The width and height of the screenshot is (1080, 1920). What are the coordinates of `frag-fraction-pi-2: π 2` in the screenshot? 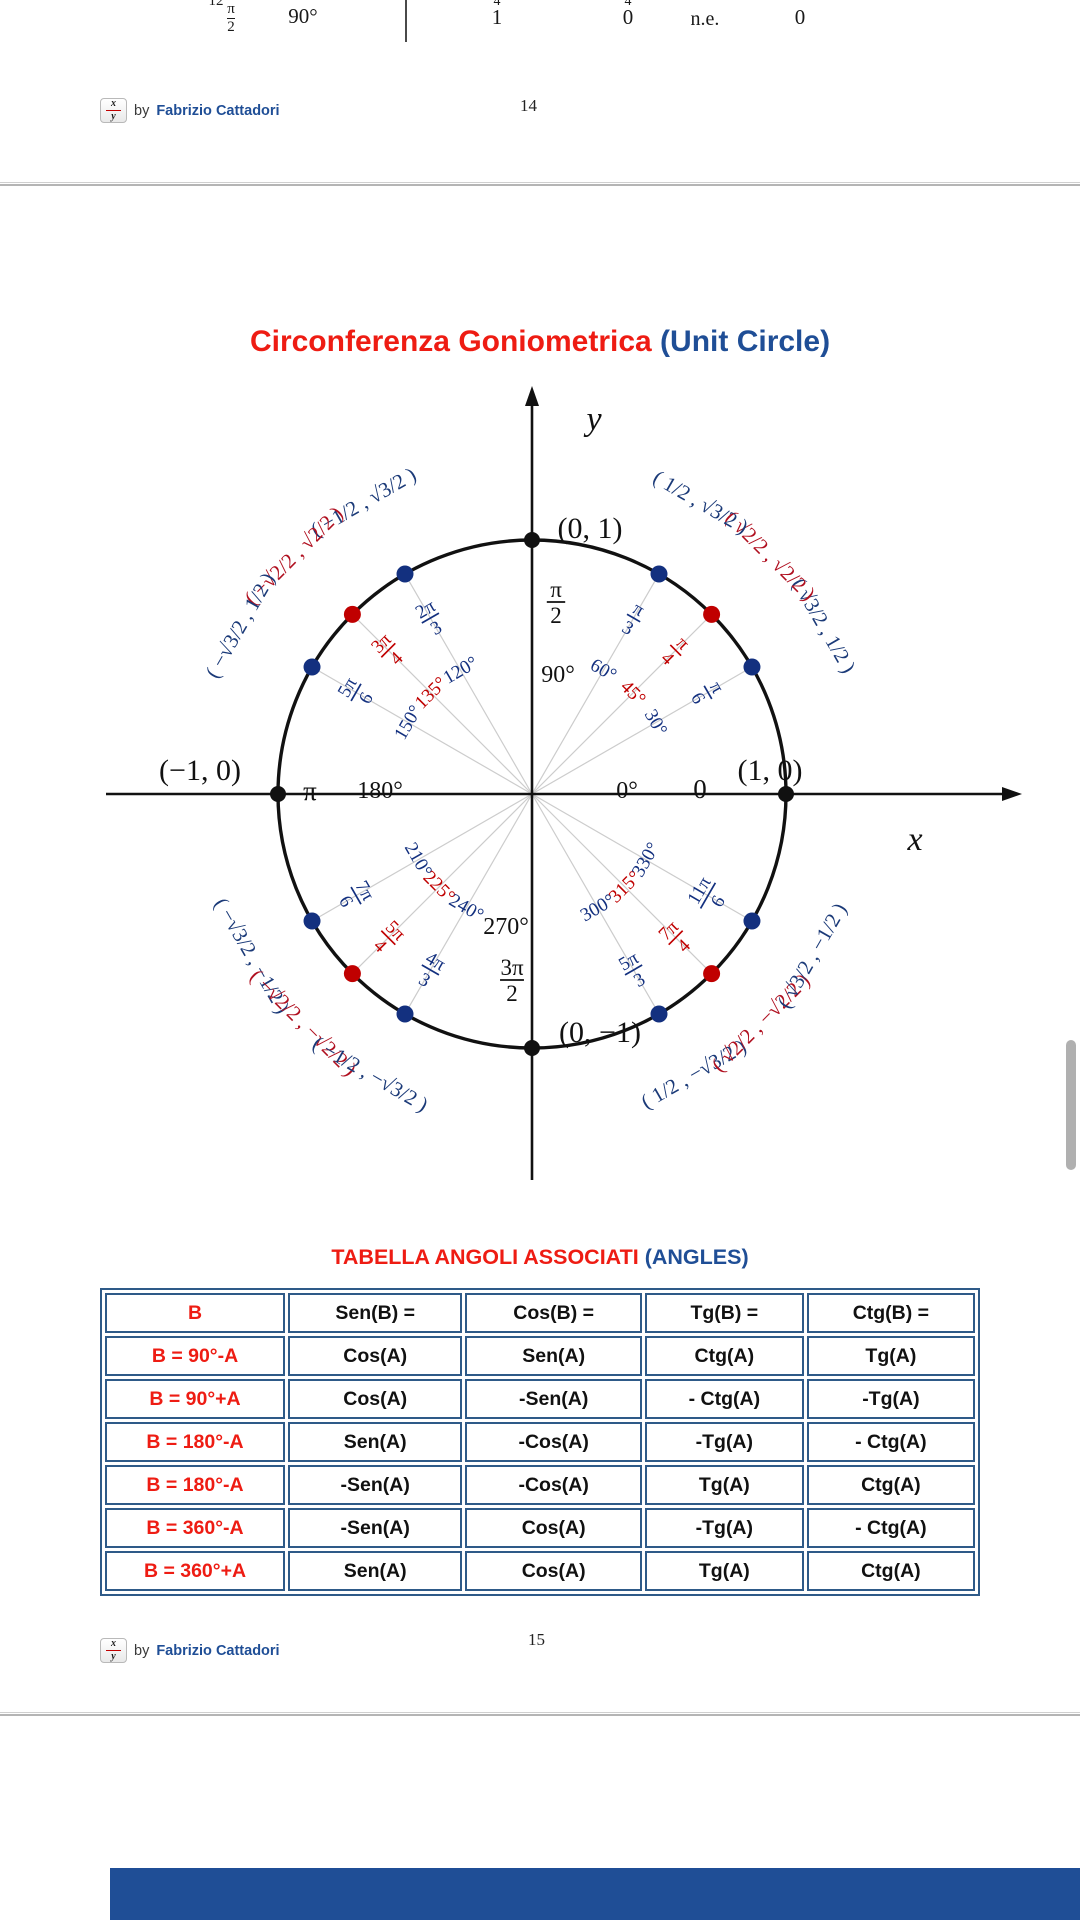 It's located at (231, 18).